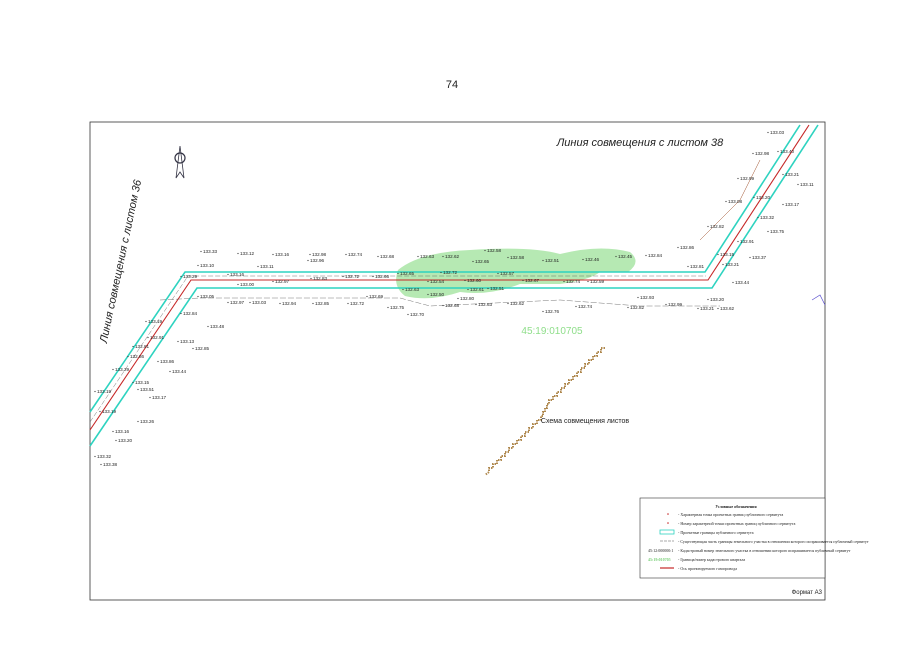  I want to click on sheet-link-left: Линия совмещения с листом 36, so click(121, 261).